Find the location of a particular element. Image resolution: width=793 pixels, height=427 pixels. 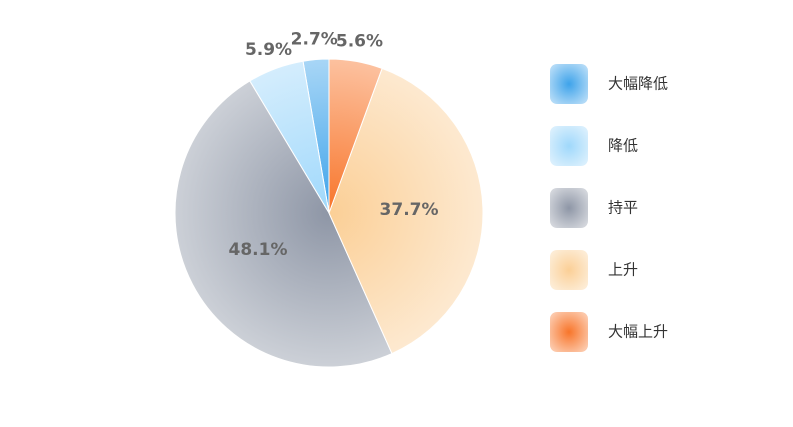

data-label: 37.7% is located at coordinates (409, 210).